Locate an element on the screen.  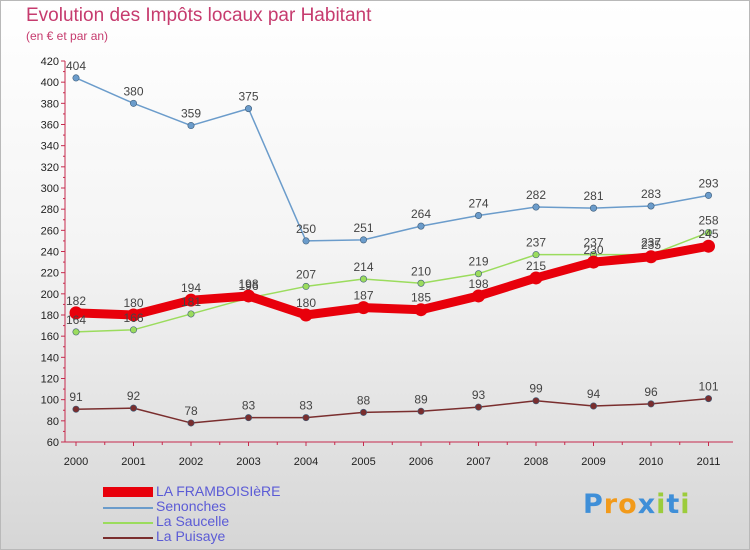
y-tick-label: 320 is located at coordinates (50, 168).